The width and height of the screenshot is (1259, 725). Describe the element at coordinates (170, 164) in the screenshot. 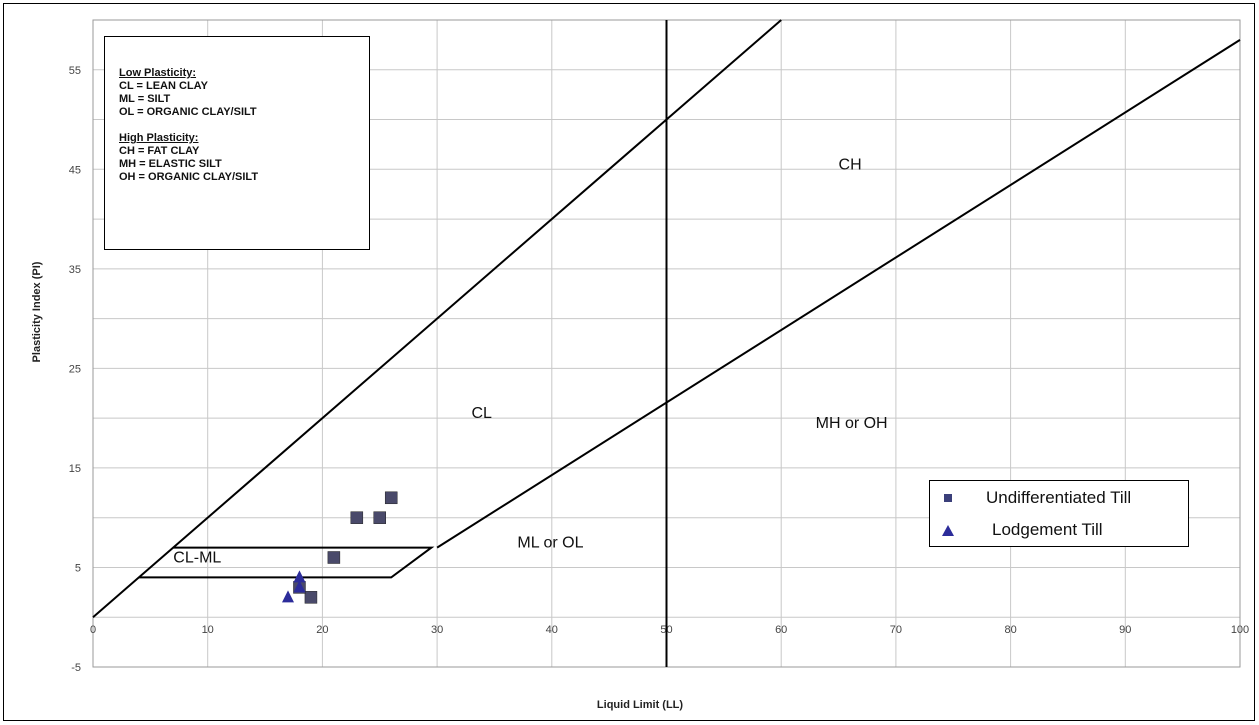

I see `key-item-mh: MH = ELASTIC SILT` at that location.